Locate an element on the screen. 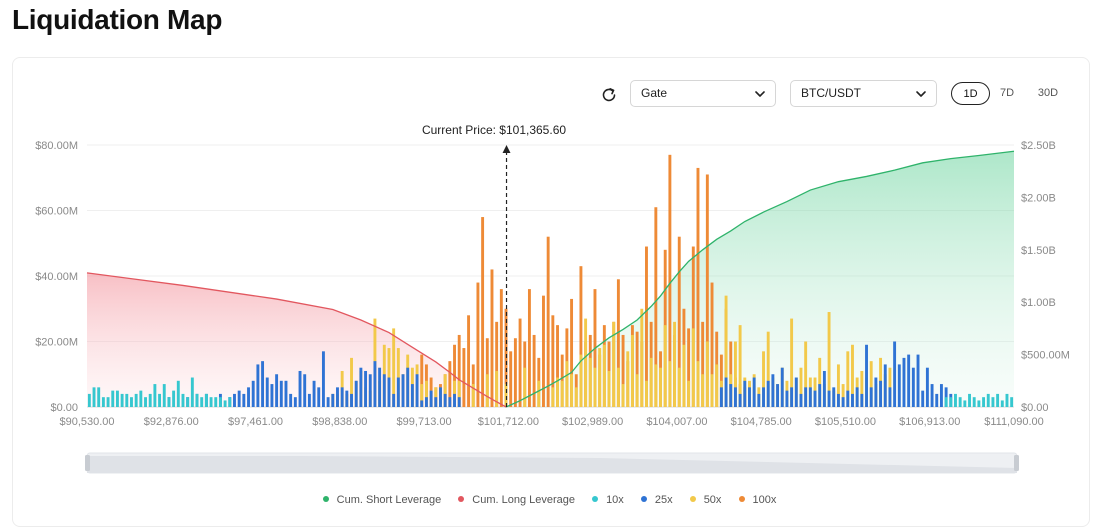 This screenshot has height=532, width=1099. legend-item-long: Cum. Long Leverage is located at coordinates (516, 500).